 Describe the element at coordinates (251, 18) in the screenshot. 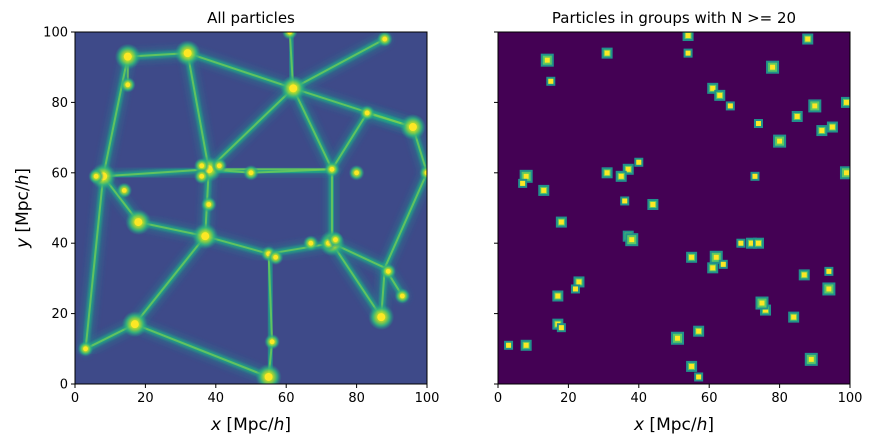

I see `left-panel-title: All particles` at that location.